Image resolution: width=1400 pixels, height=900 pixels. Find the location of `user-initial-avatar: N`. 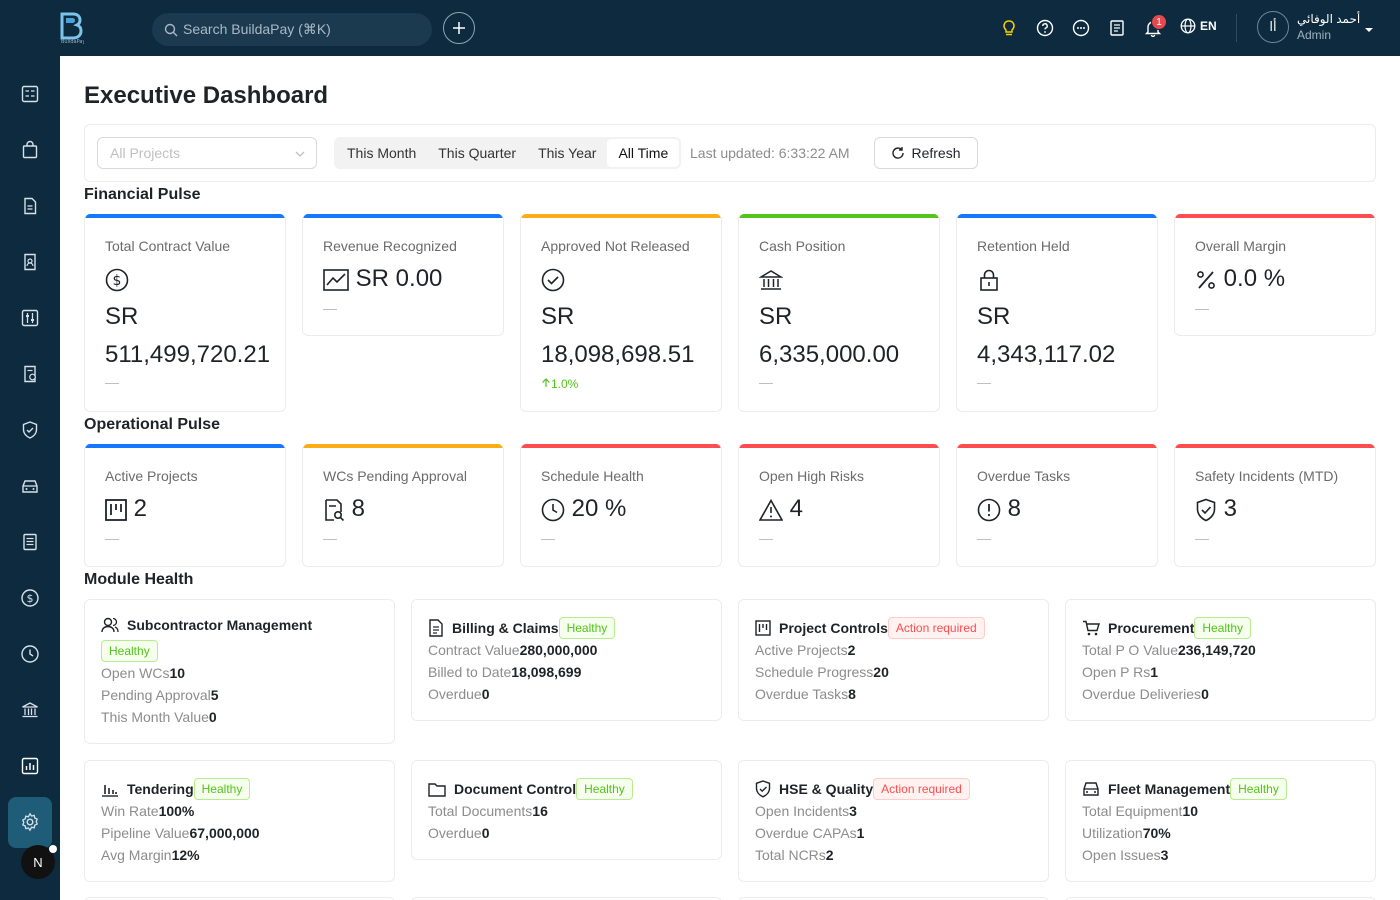

user-initial-avatar: N is located at coordinates (39, 862).